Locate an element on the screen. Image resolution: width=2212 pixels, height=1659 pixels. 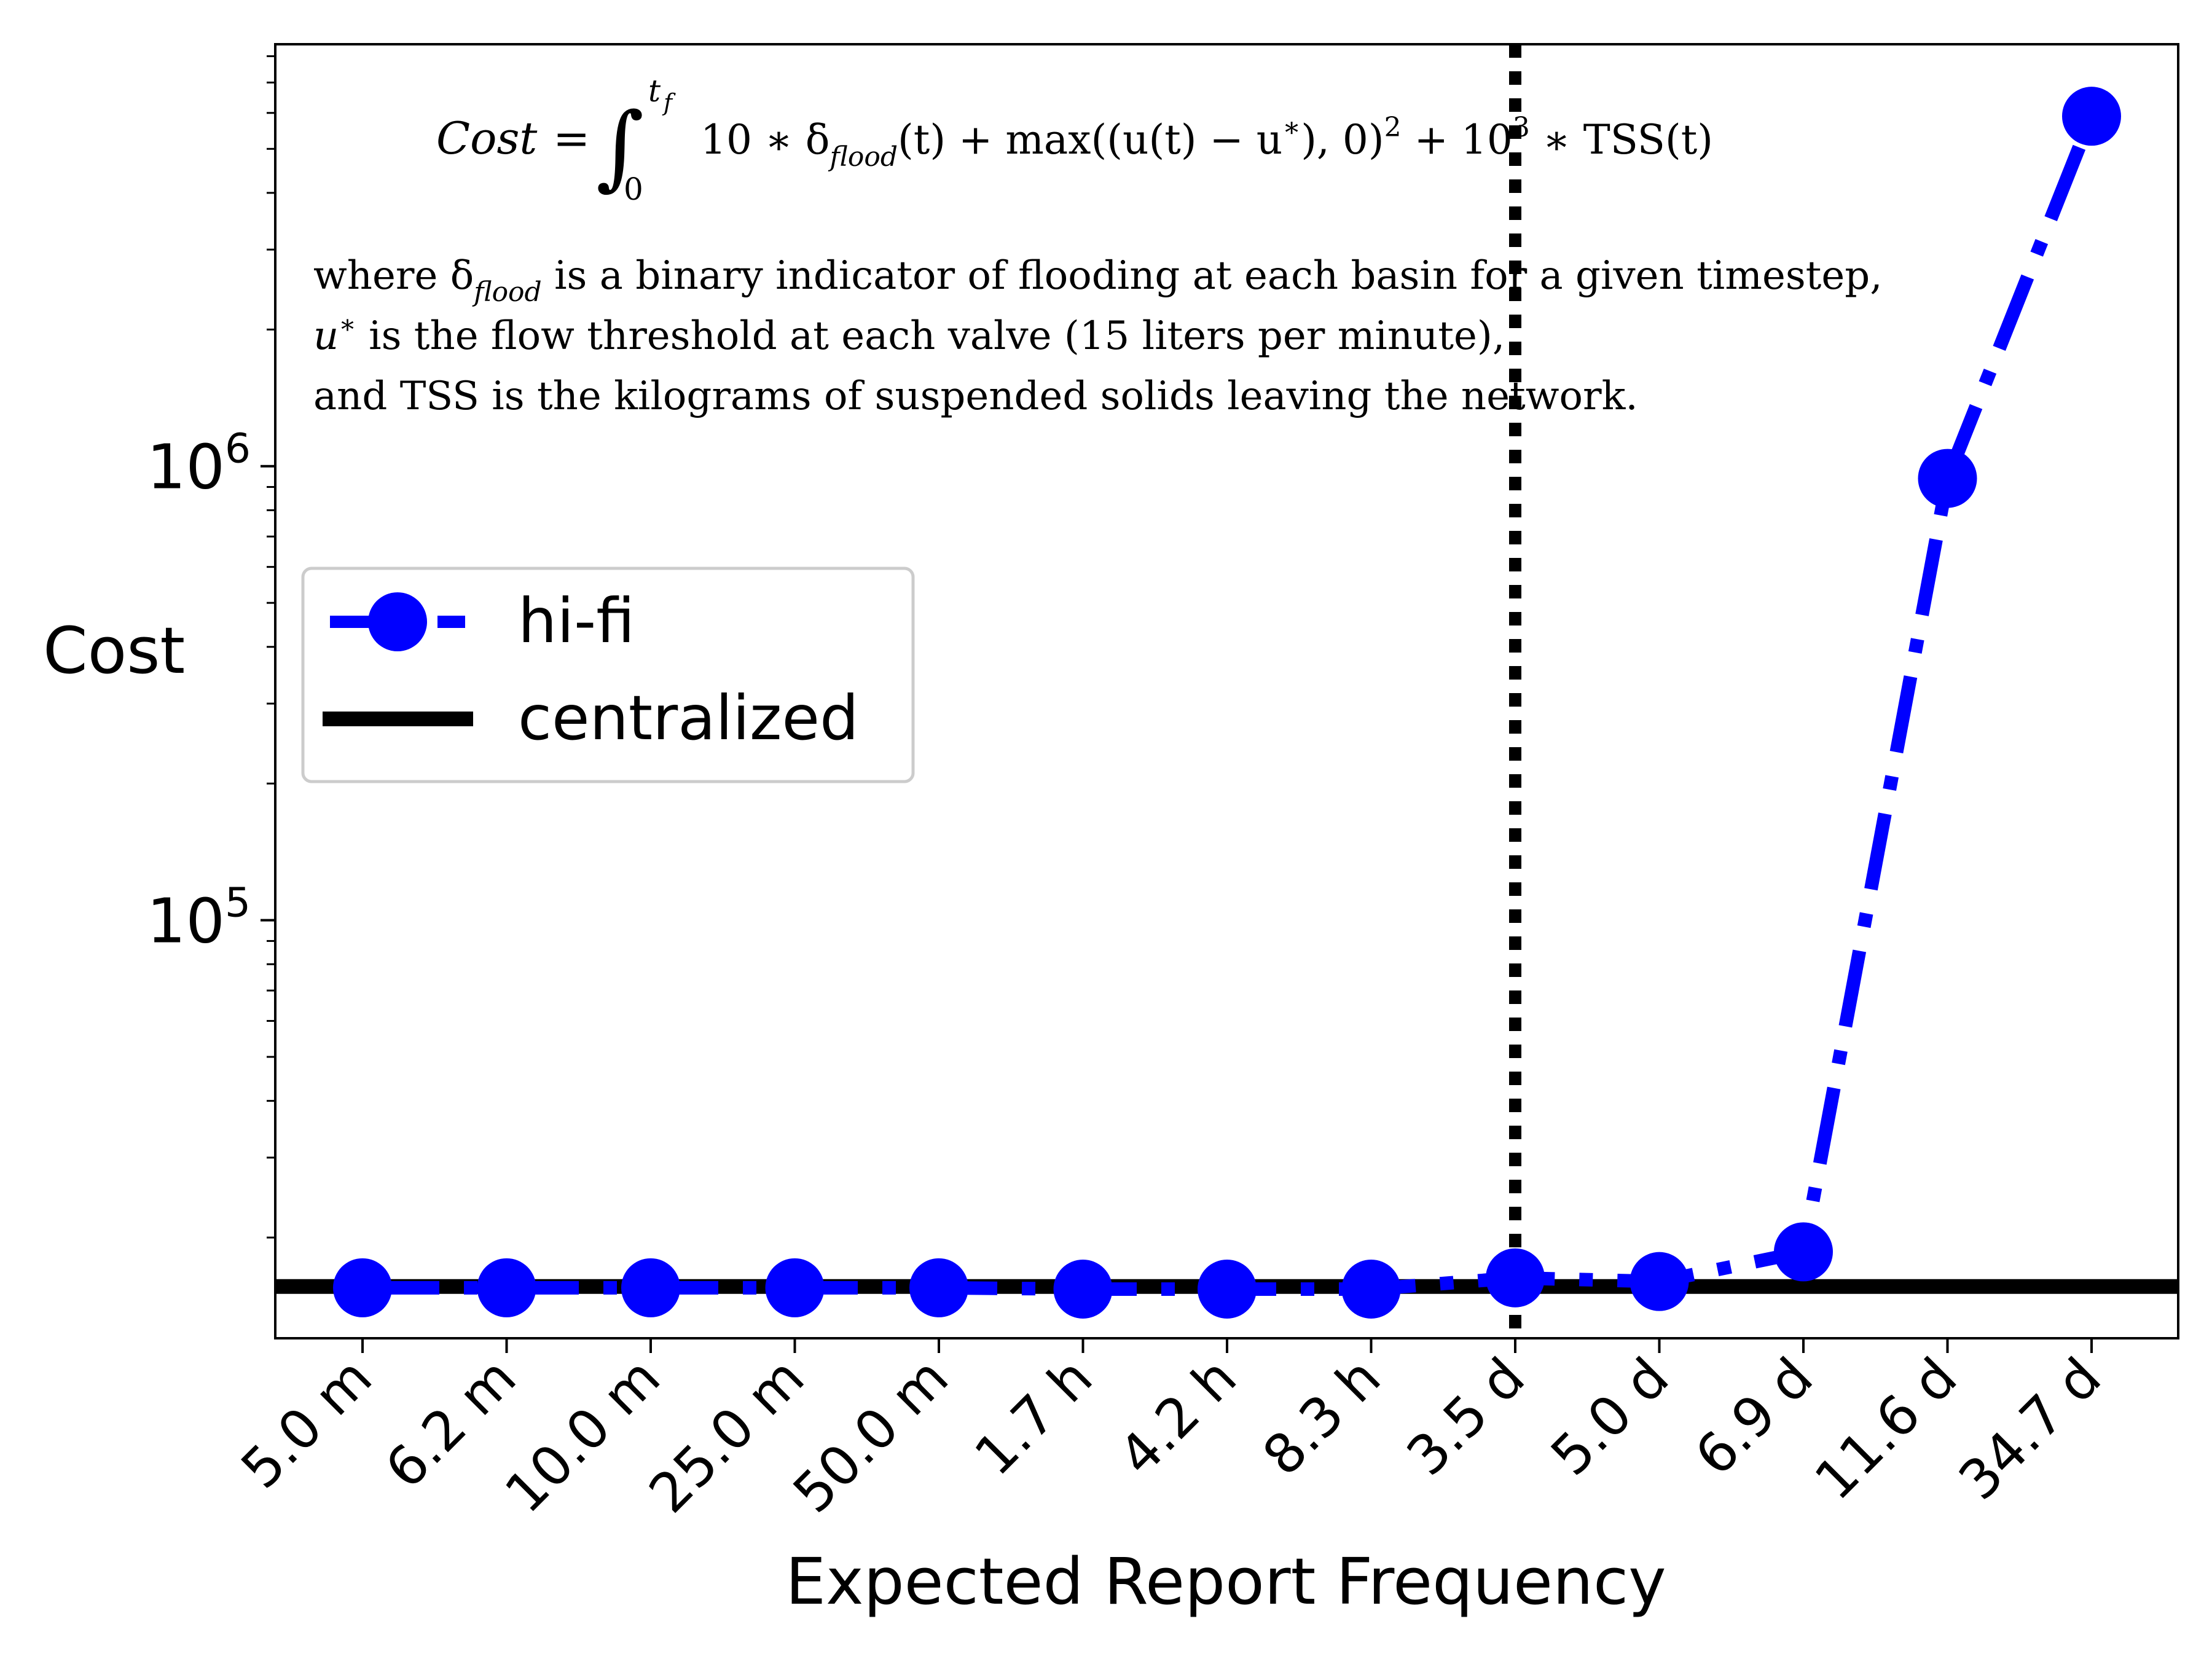
x-axis-label: Expected Report Frequency is located at coordinates (1225, 1581).